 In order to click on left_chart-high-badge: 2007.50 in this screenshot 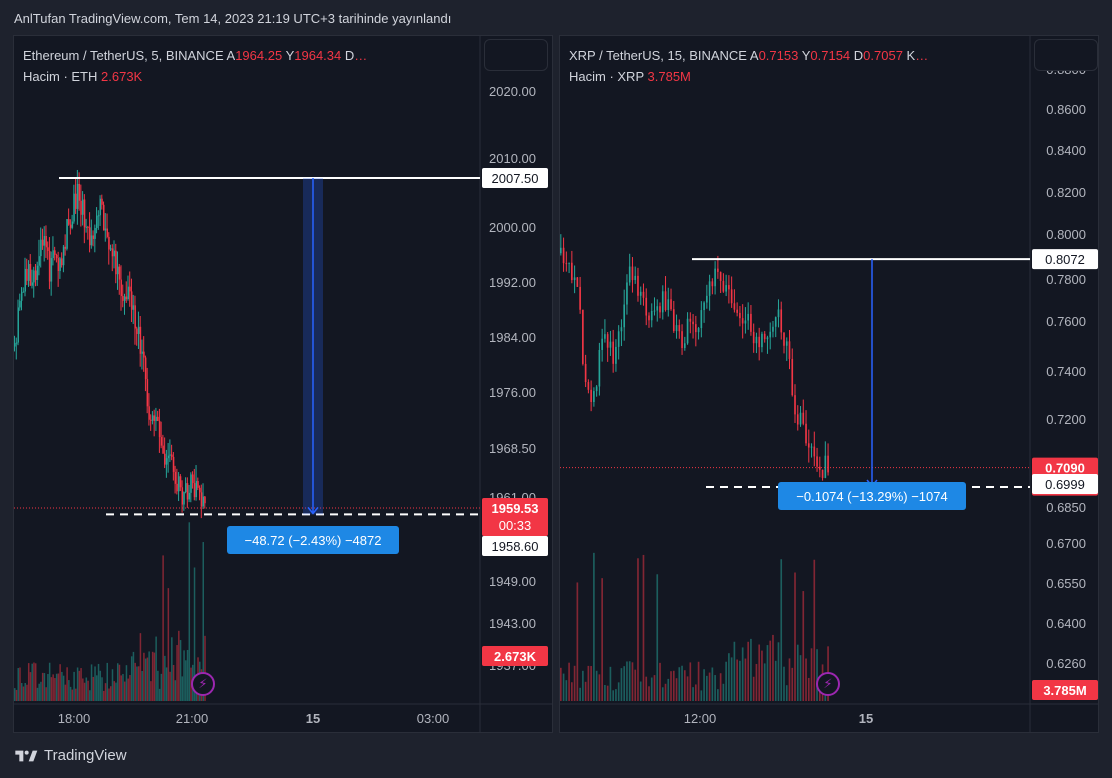, I will do `click(515, 178)`.